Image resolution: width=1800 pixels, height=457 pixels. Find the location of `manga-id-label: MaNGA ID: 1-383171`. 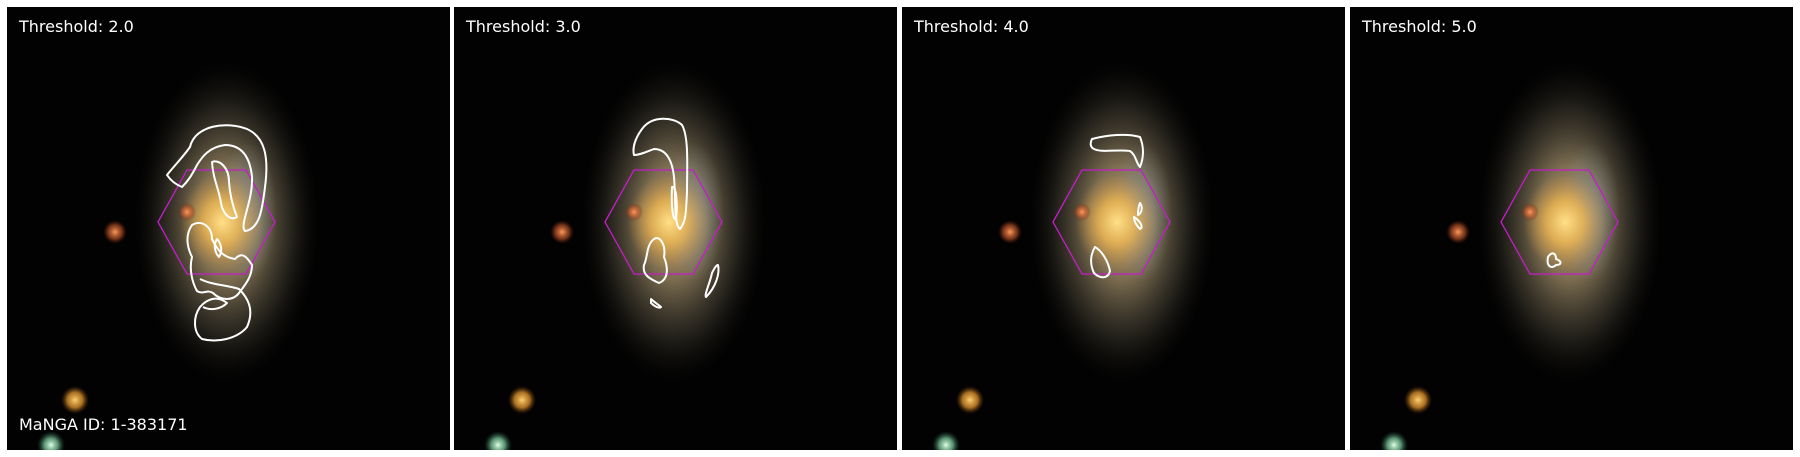

manga-id-label: MaNGA ID: 1-383171 is located at coordinates (103, 424).